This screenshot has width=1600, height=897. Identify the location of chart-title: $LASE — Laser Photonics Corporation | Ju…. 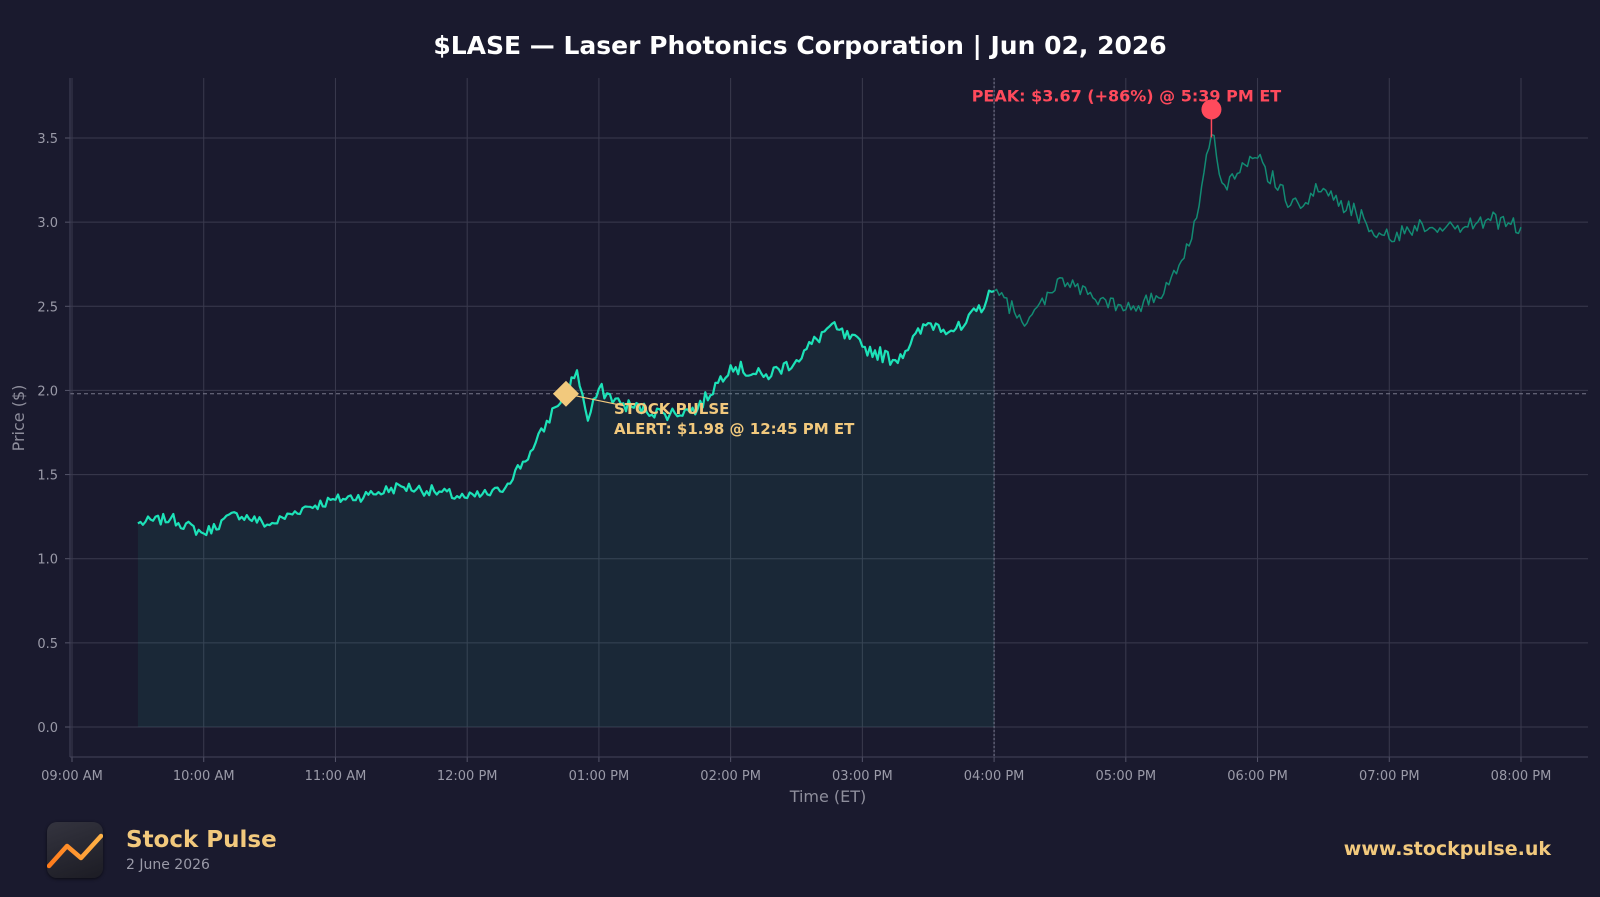
(799, 45).